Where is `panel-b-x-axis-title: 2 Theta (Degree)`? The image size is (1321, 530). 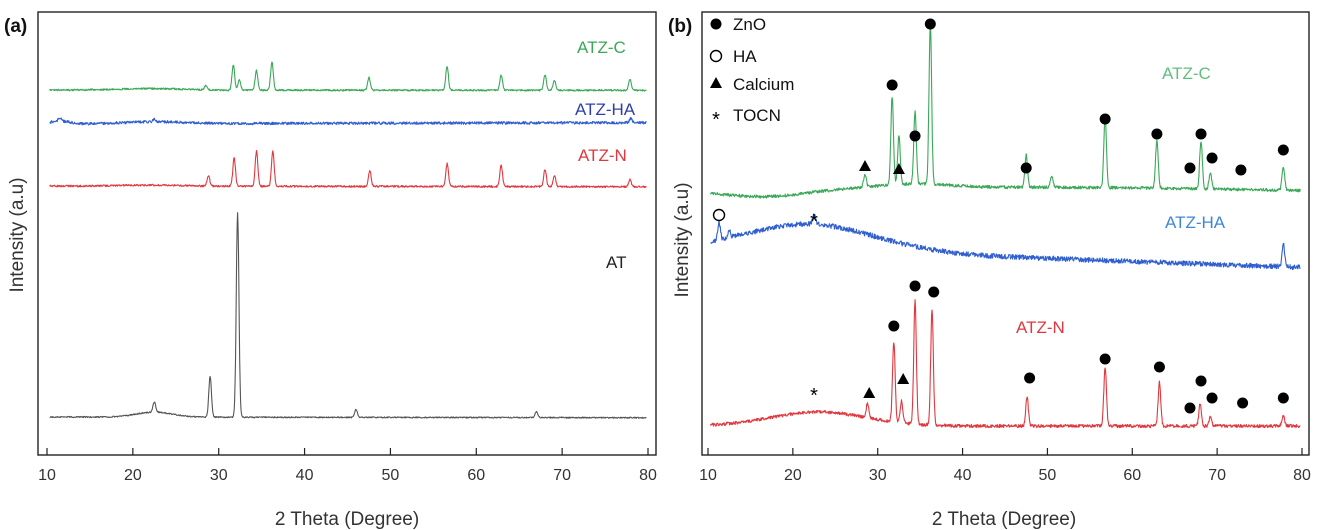 panel-b-x-axis-title: 2 Theta (Degree) is located at coordinates (1004, 519).